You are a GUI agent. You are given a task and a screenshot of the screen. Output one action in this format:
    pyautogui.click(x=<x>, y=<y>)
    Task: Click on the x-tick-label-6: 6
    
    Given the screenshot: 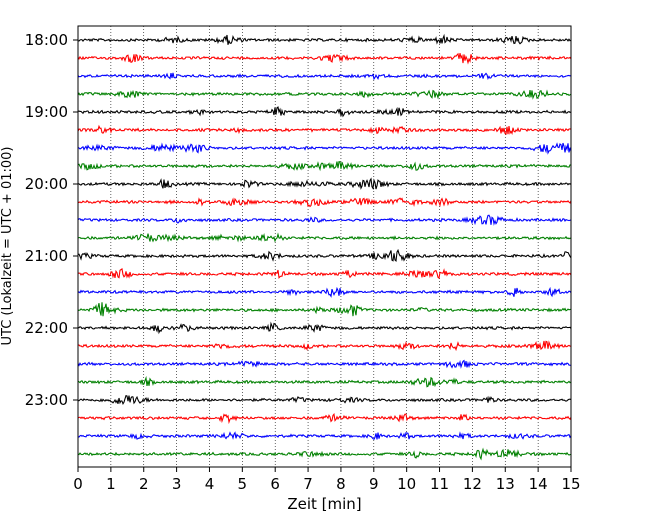 What is the action you would take?
    pyautogui.click(x=275, y=484)
    